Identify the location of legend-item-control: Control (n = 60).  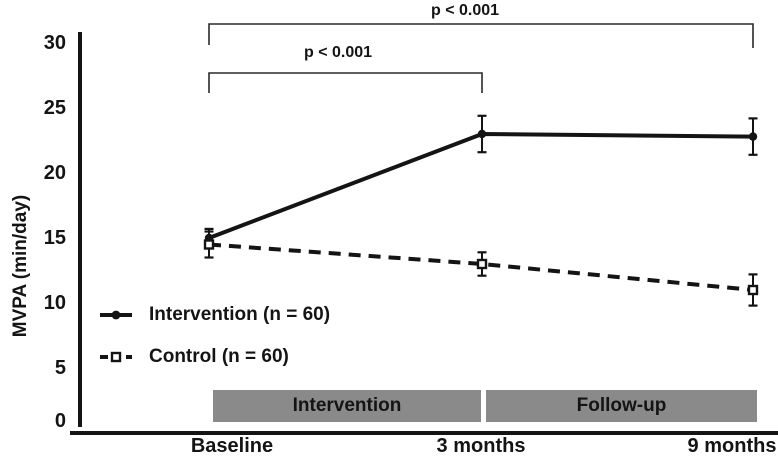
(194, 357).